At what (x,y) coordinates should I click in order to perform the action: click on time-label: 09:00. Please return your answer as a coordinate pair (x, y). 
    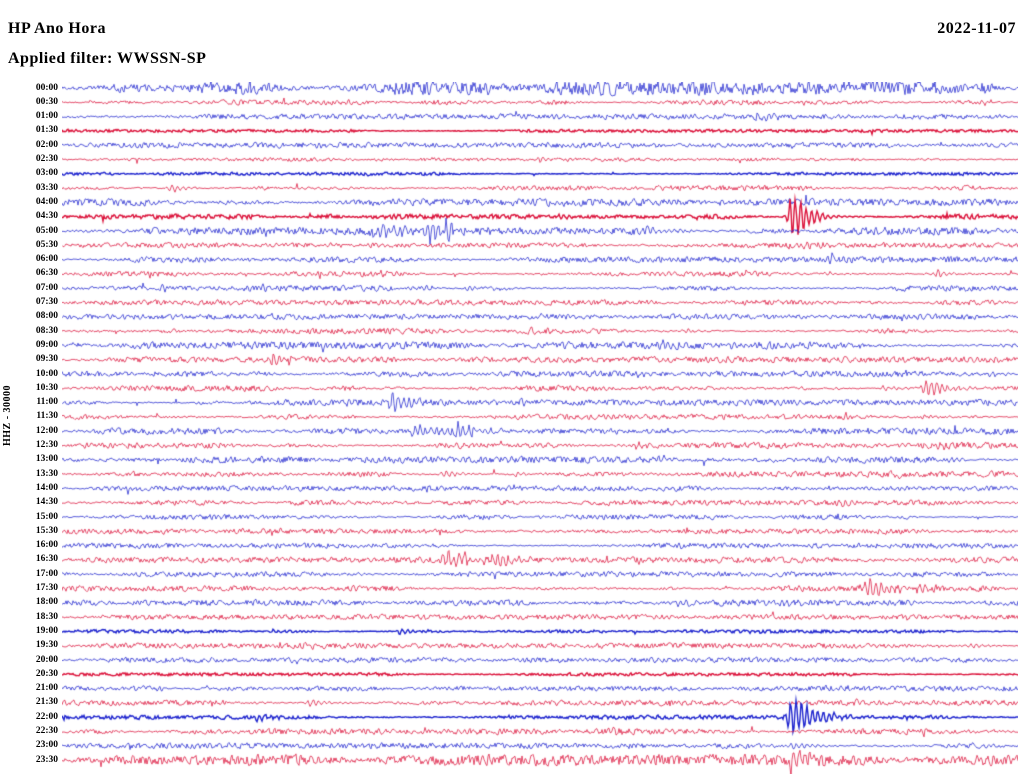
    Looking at the image, I should click on (46, 344).